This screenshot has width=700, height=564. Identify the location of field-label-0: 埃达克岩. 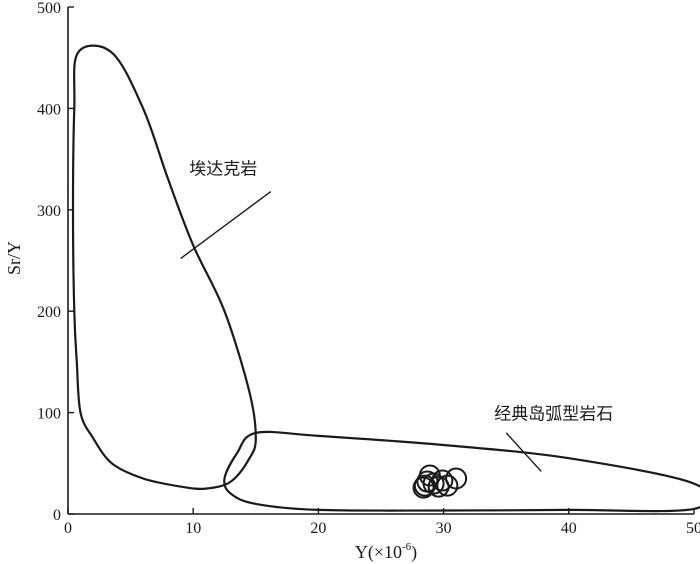
(223, 169).